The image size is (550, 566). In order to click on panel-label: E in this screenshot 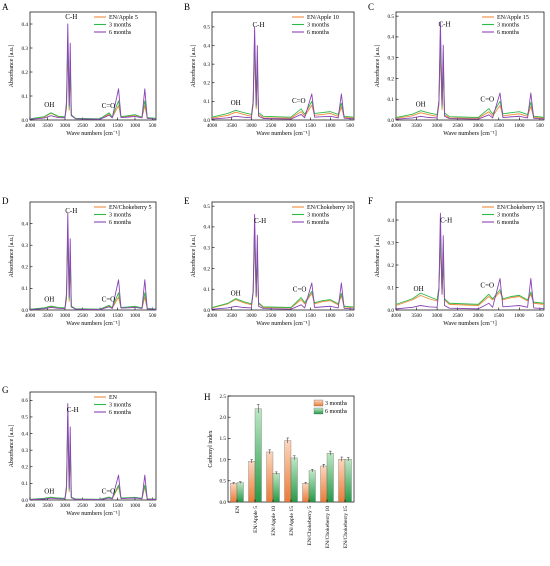, I will do `click(187, 201)`.